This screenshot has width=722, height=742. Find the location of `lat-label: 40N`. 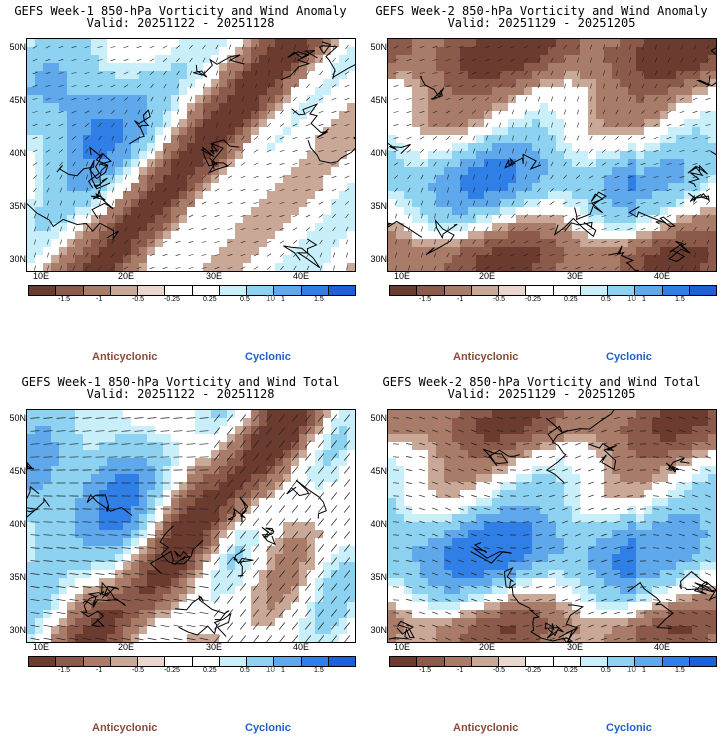

lat-label: 40N is located at coordinates (378, 153).